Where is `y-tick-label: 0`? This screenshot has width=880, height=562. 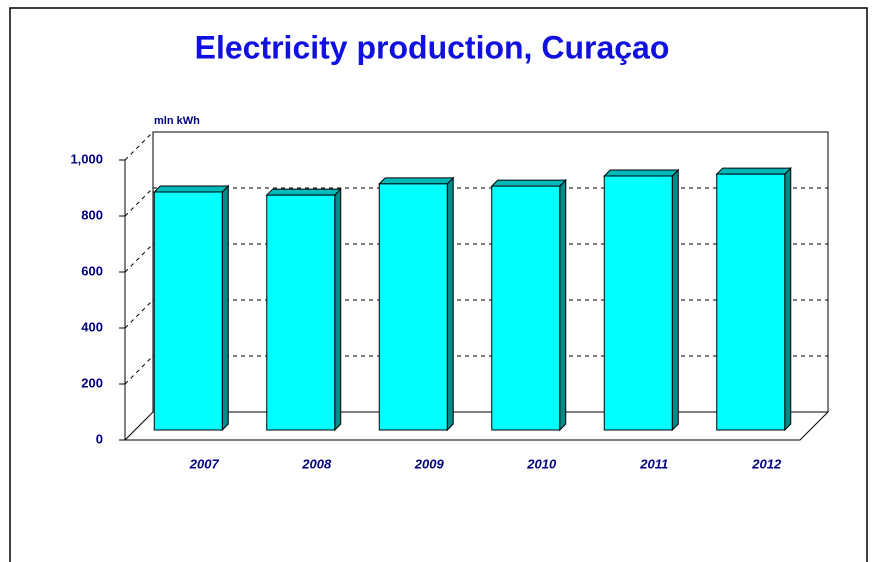
y-tick-label: 0 is located at coordinates (99, 438).